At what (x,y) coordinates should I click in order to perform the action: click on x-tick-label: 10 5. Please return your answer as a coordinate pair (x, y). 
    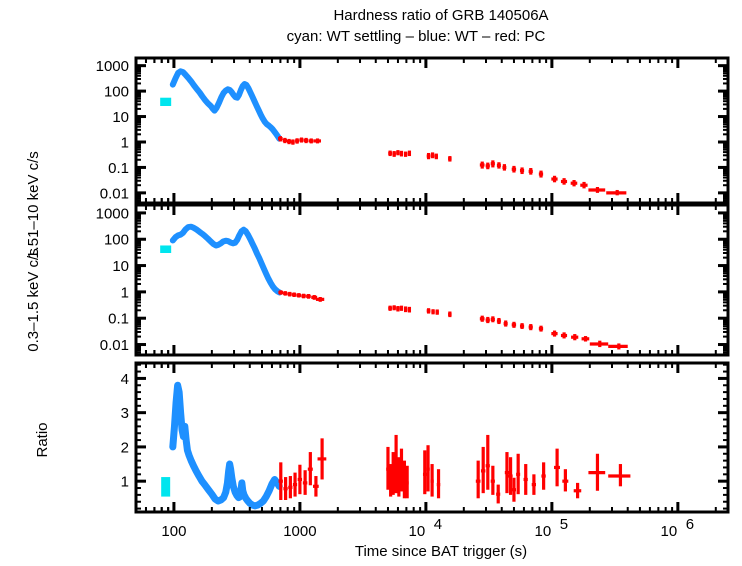
    Looking at the image, I should click on (552, 528).